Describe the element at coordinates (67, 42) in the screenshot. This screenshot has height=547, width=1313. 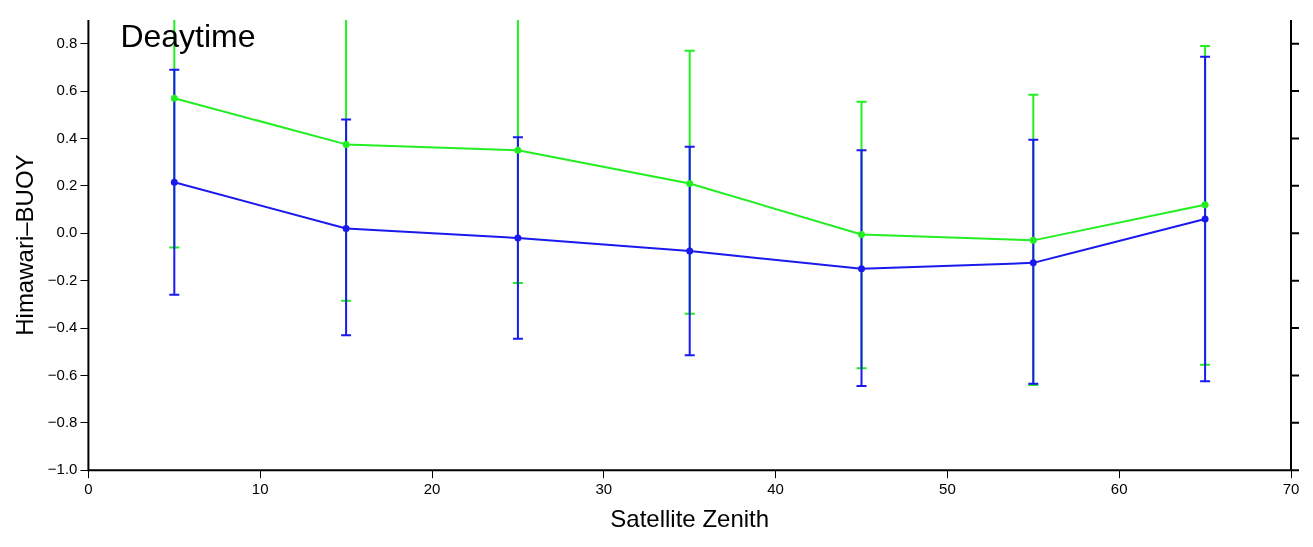
I see `y-tick-label: 0.8` at that location.